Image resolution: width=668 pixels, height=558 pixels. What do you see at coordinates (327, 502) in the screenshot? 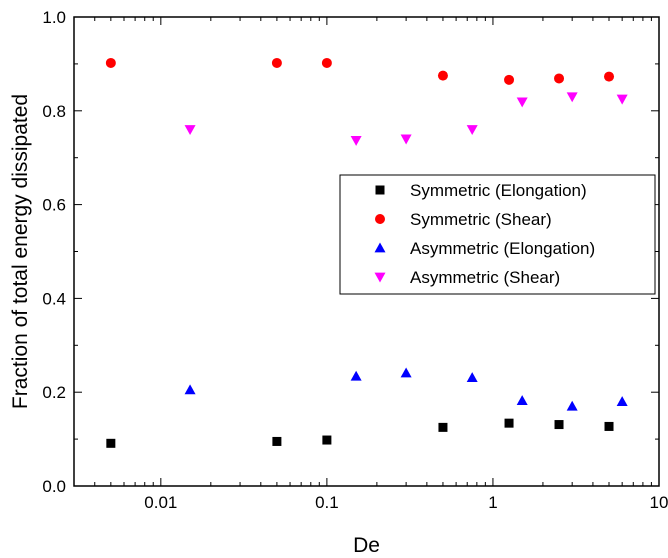
I see `x-tick-label: 0.1` at bounding box center [327, 502].